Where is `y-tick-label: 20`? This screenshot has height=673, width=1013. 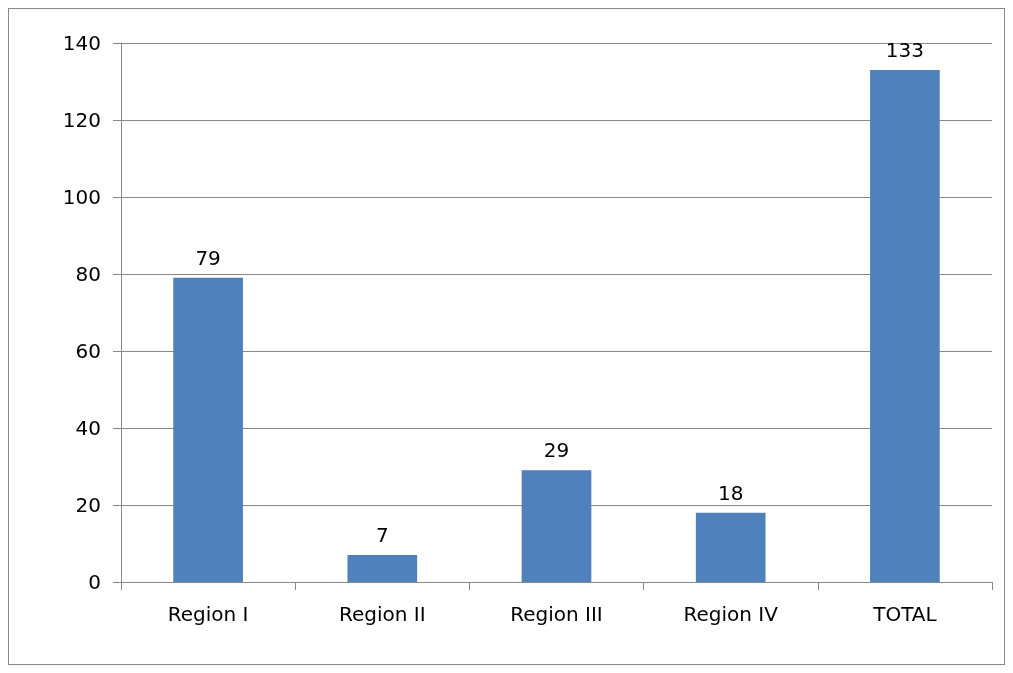 y-tick-label: 20 is located at coordinates (88, 505).